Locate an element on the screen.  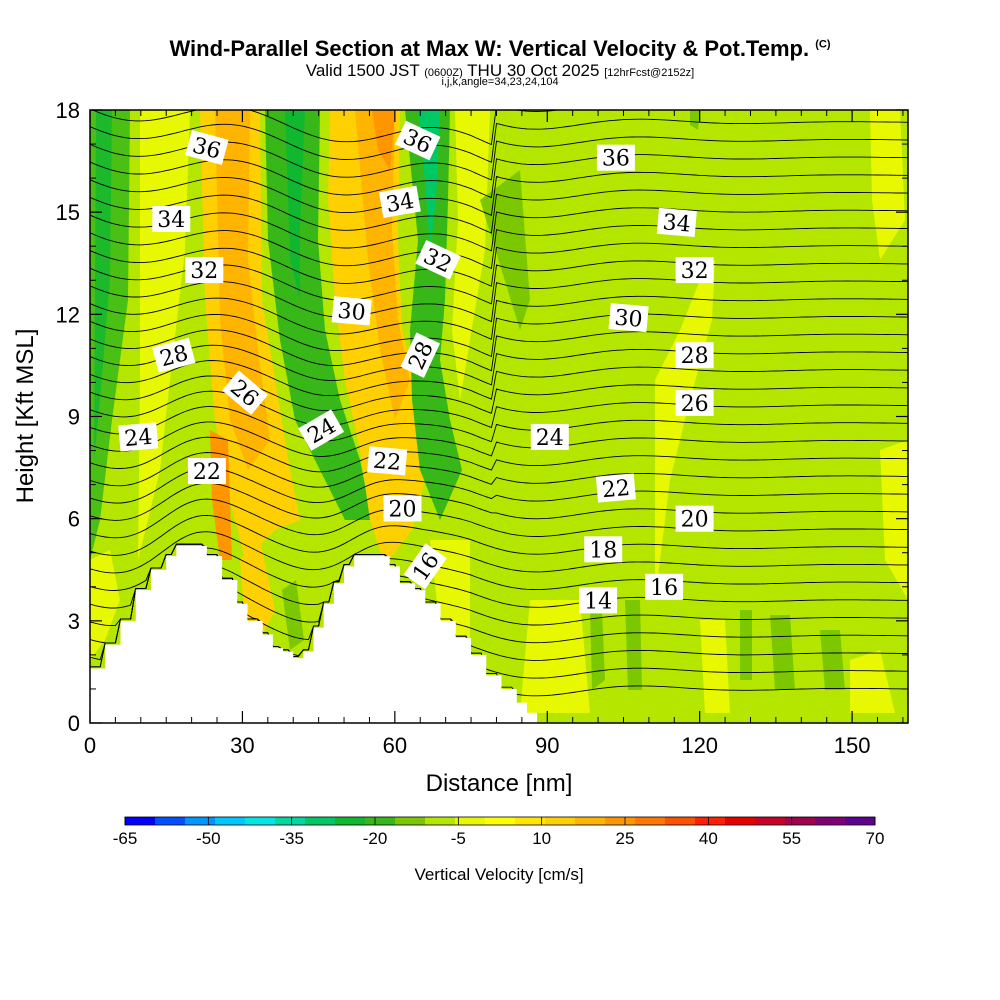
contour-label: 14 is located at coordinates (598, 600).